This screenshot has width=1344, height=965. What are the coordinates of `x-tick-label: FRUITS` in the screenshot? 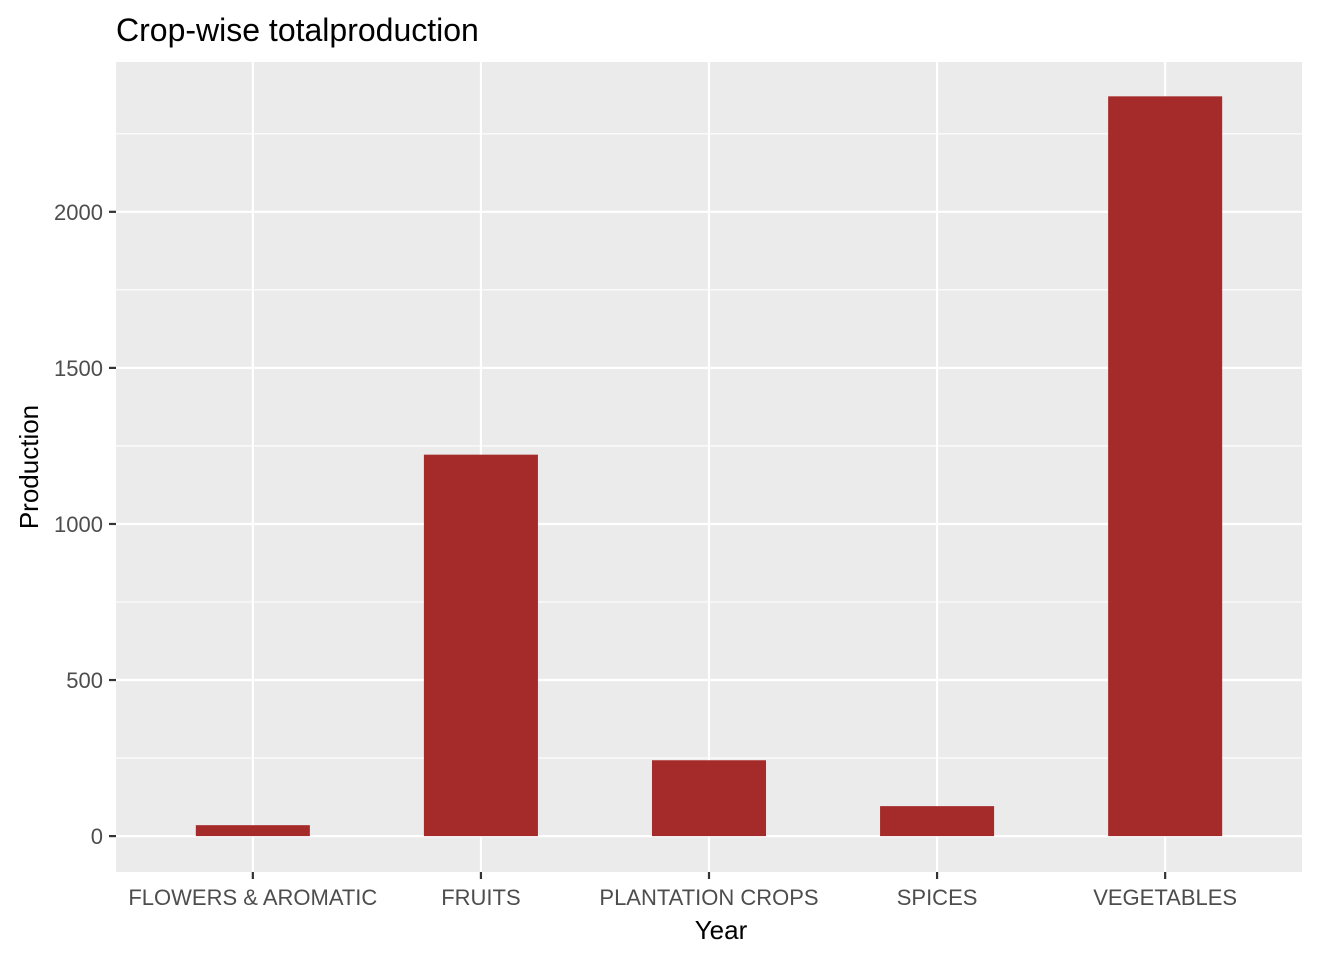 It's located at (480, 897).